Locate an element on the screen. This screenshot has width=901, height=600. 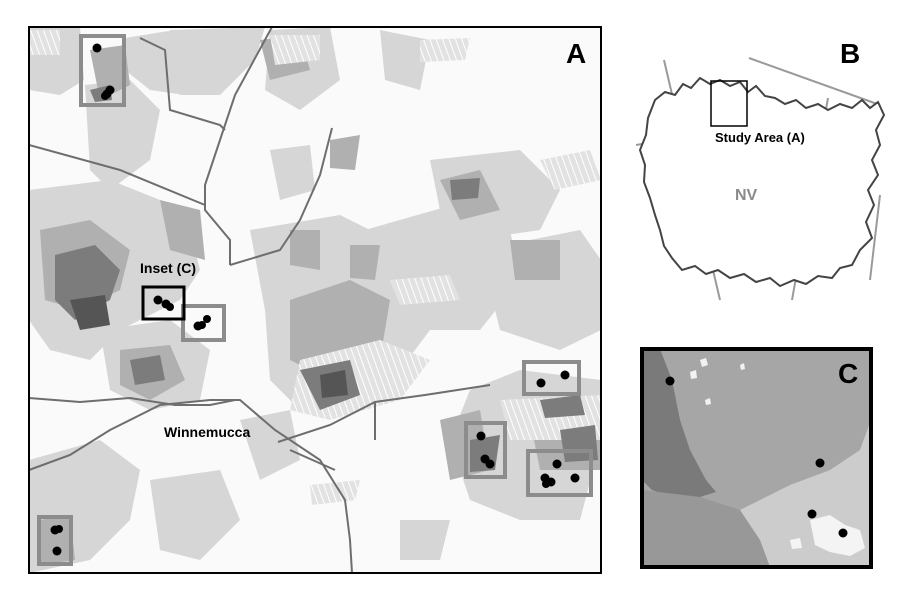
site-box-north is located at coordinates (102, 70).